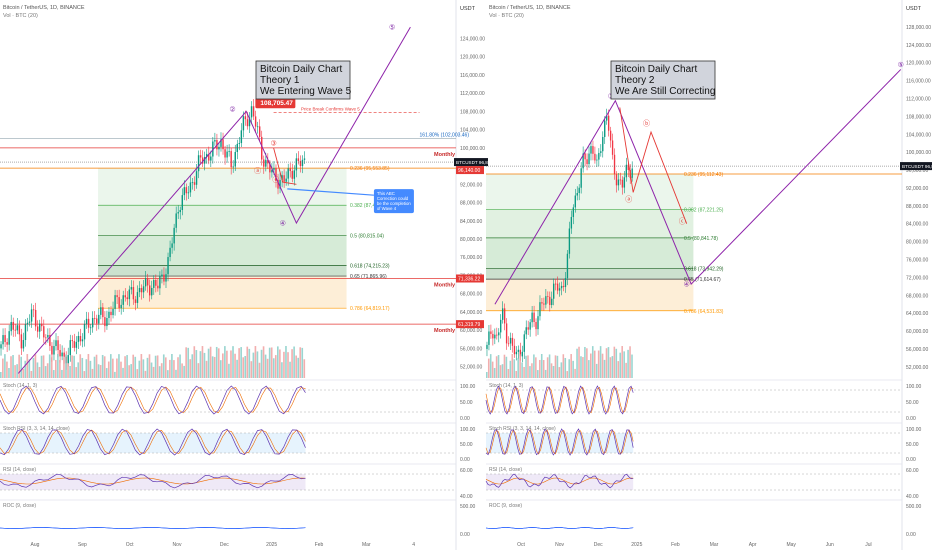 This screenshot has width=932, height=555. I want to click on wave-label: ④, so click(283, 223).